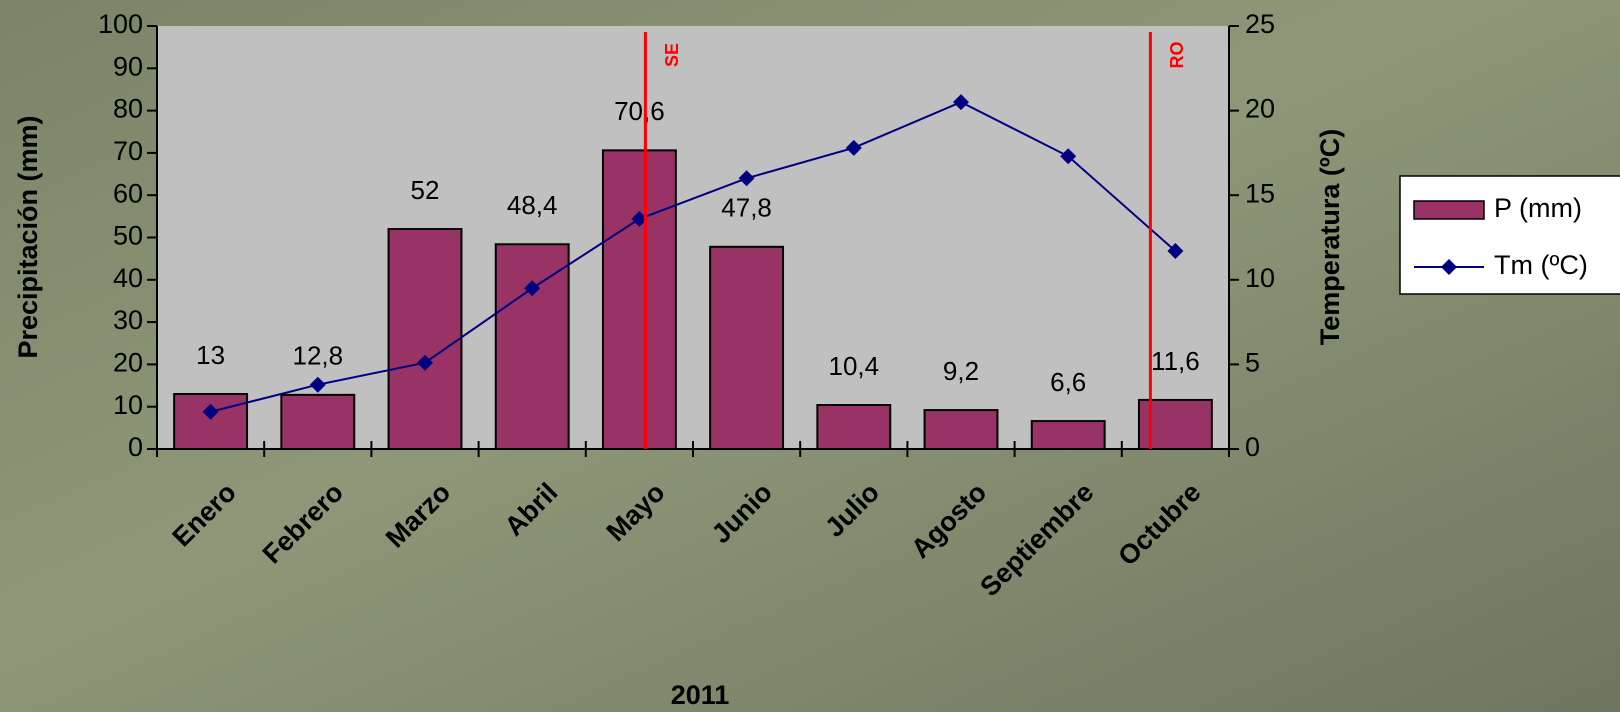 This screenshot has width=1620, height=712. Describe the element at coordinates (700, 695) in the screenshot. I see `x-axis-title: 2011` at that location.